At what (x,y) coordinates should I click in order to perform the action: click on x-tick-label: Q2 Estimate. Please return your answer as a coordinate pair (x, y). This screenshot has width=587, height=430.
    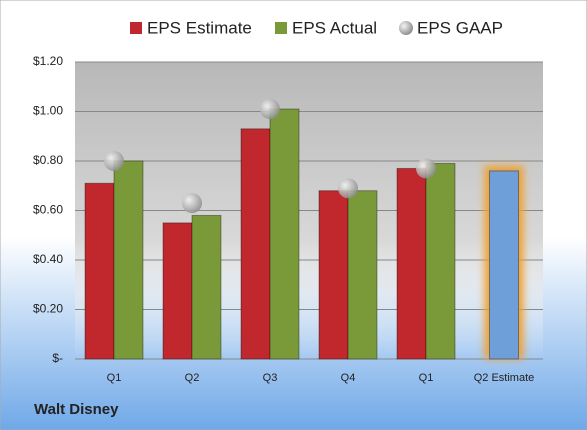
    Looking at the image, I should click on (504, 378).